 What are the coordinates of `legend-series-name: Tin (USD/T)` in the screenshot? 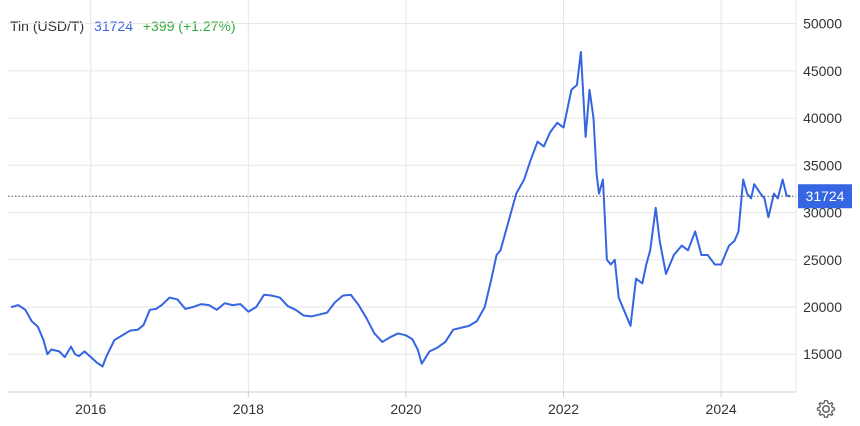 It's located at (47, 26).